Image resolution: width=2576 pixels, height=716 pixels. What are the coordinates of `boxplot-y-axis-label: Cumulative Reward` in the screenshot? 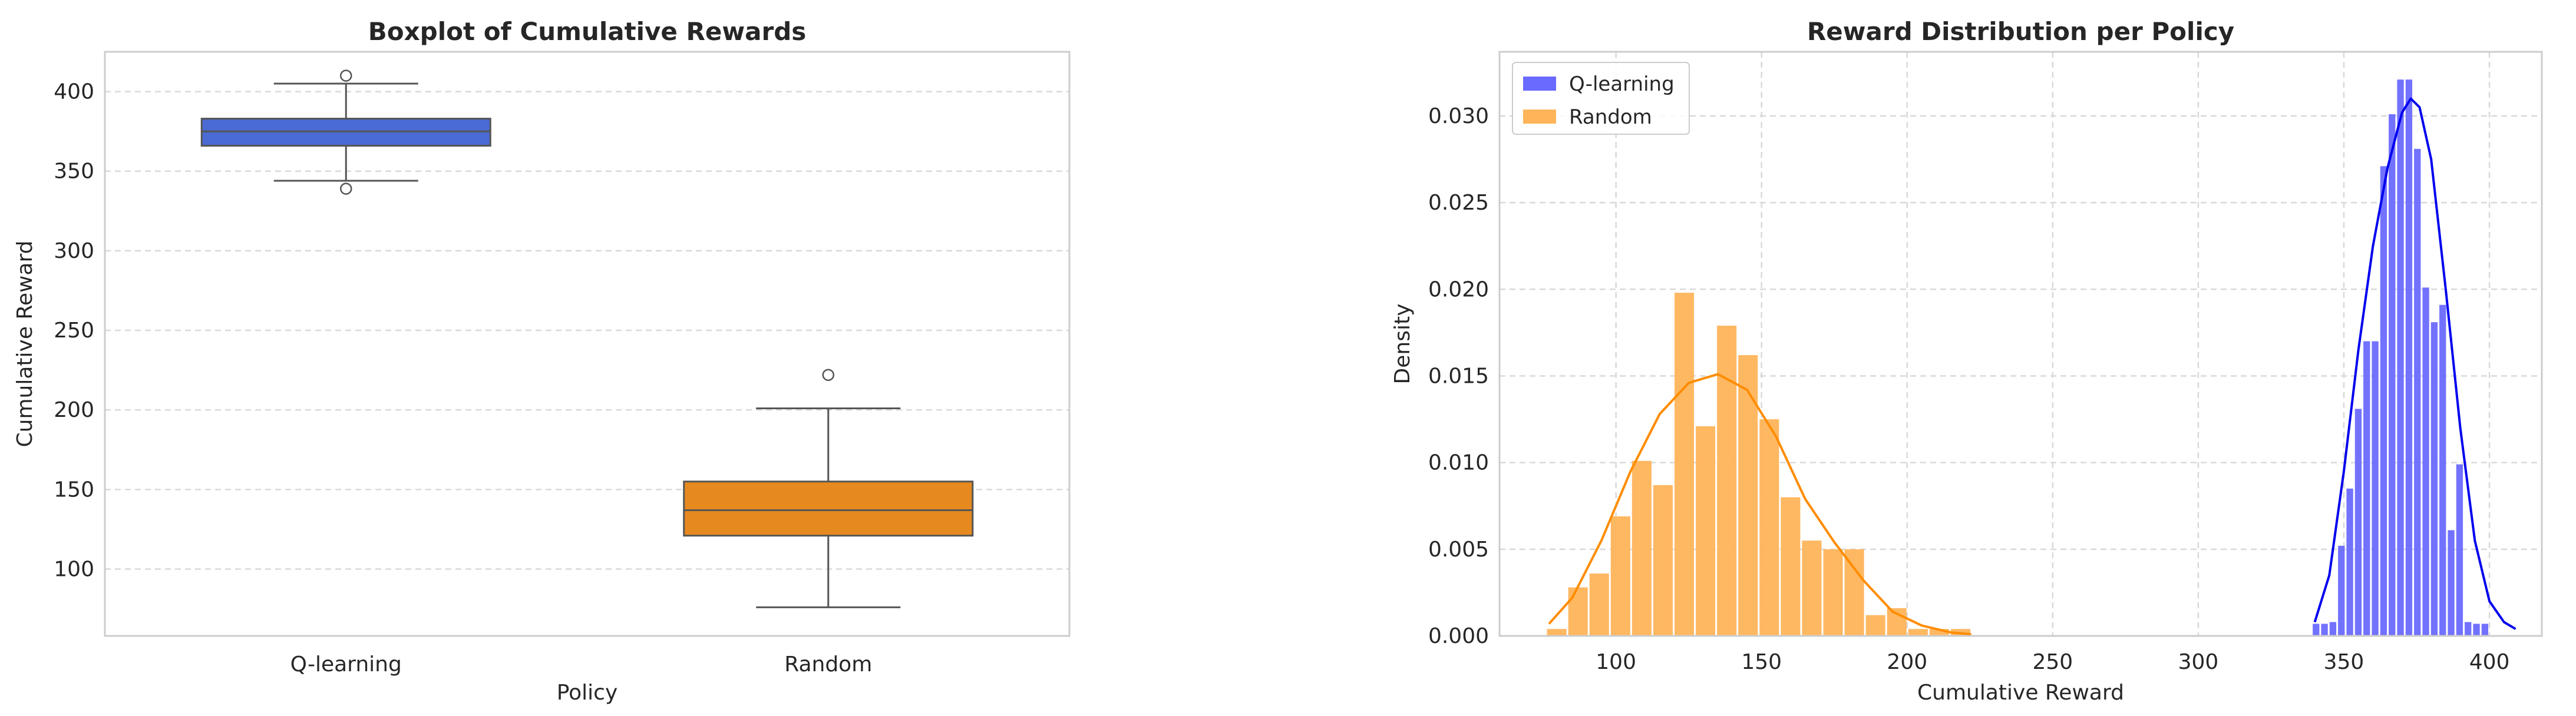 It's located at (25, 344).